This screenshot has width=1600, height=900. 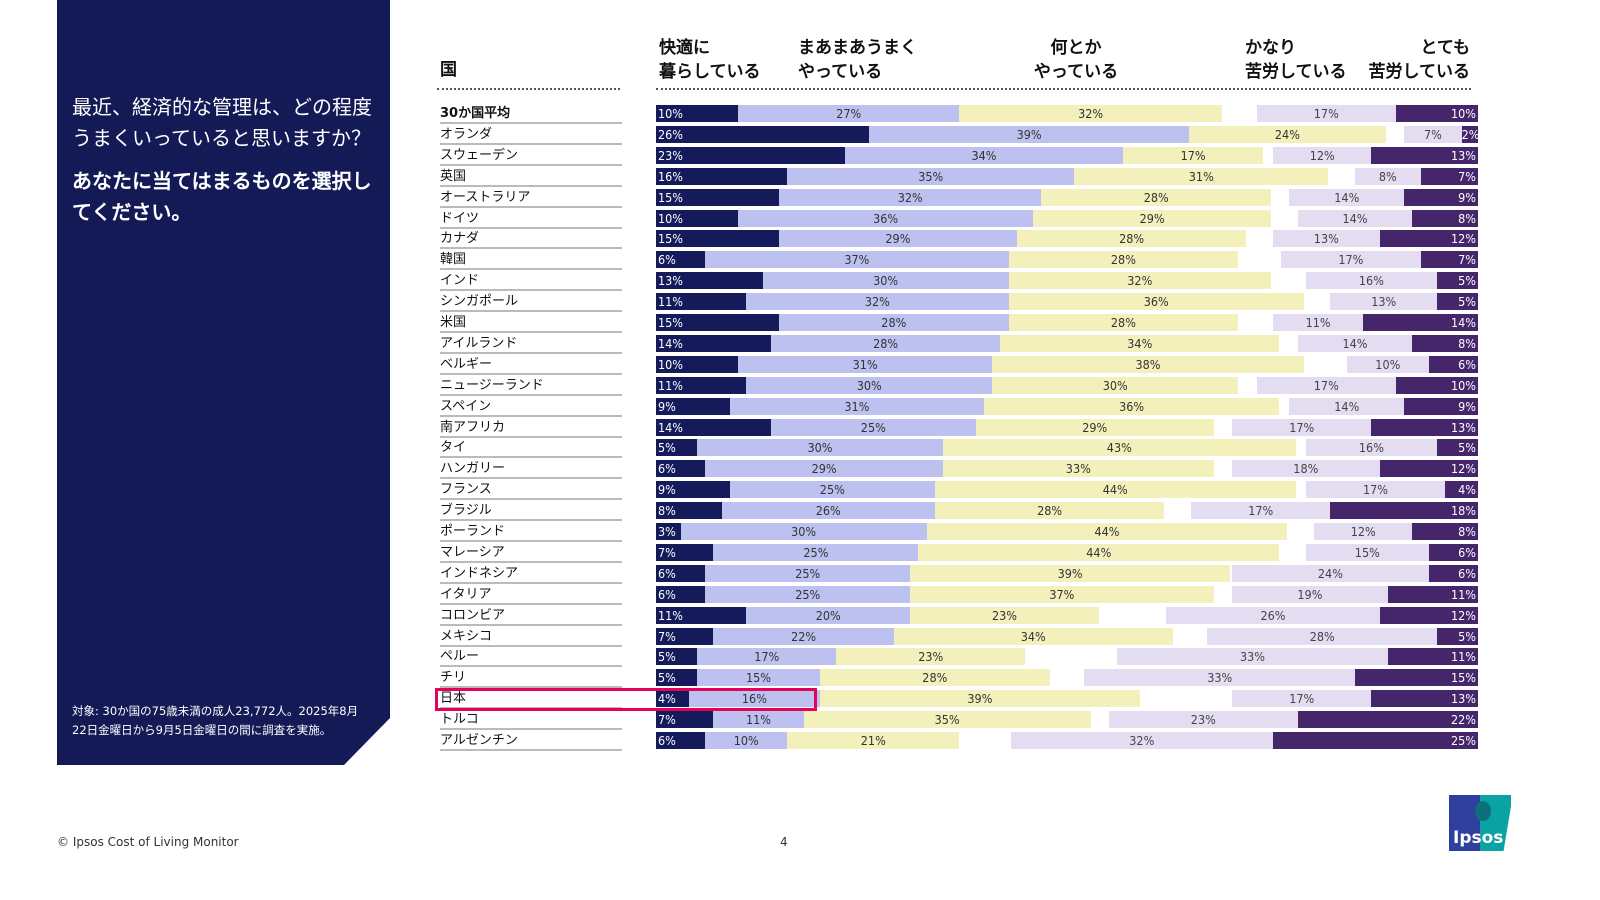 I want to click on bar-segment: 38%, so click(x=1148, y=364).